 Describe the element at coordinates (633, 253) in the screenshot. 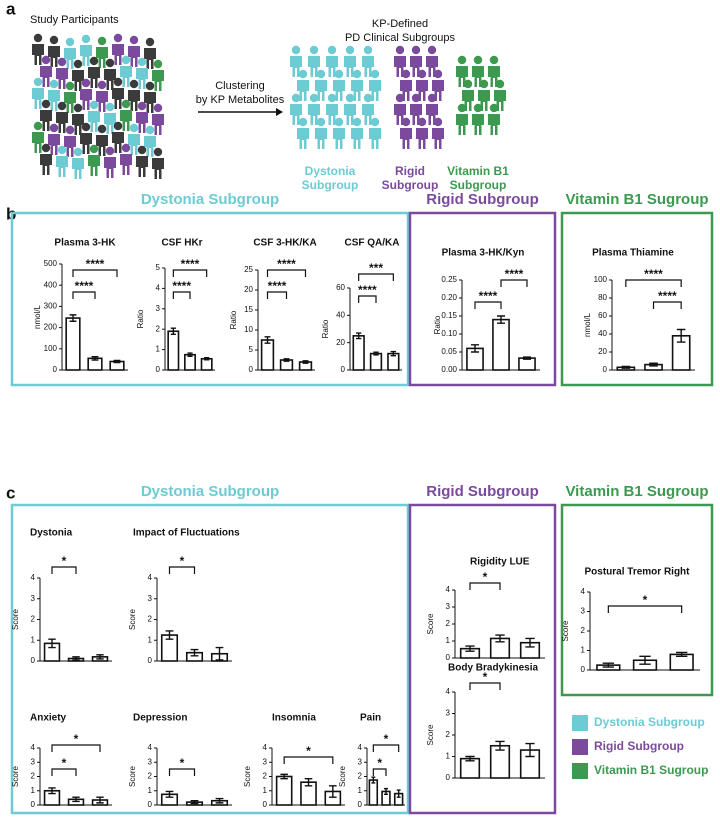

I see `chart-title: Plasma Thiamine` at that location.